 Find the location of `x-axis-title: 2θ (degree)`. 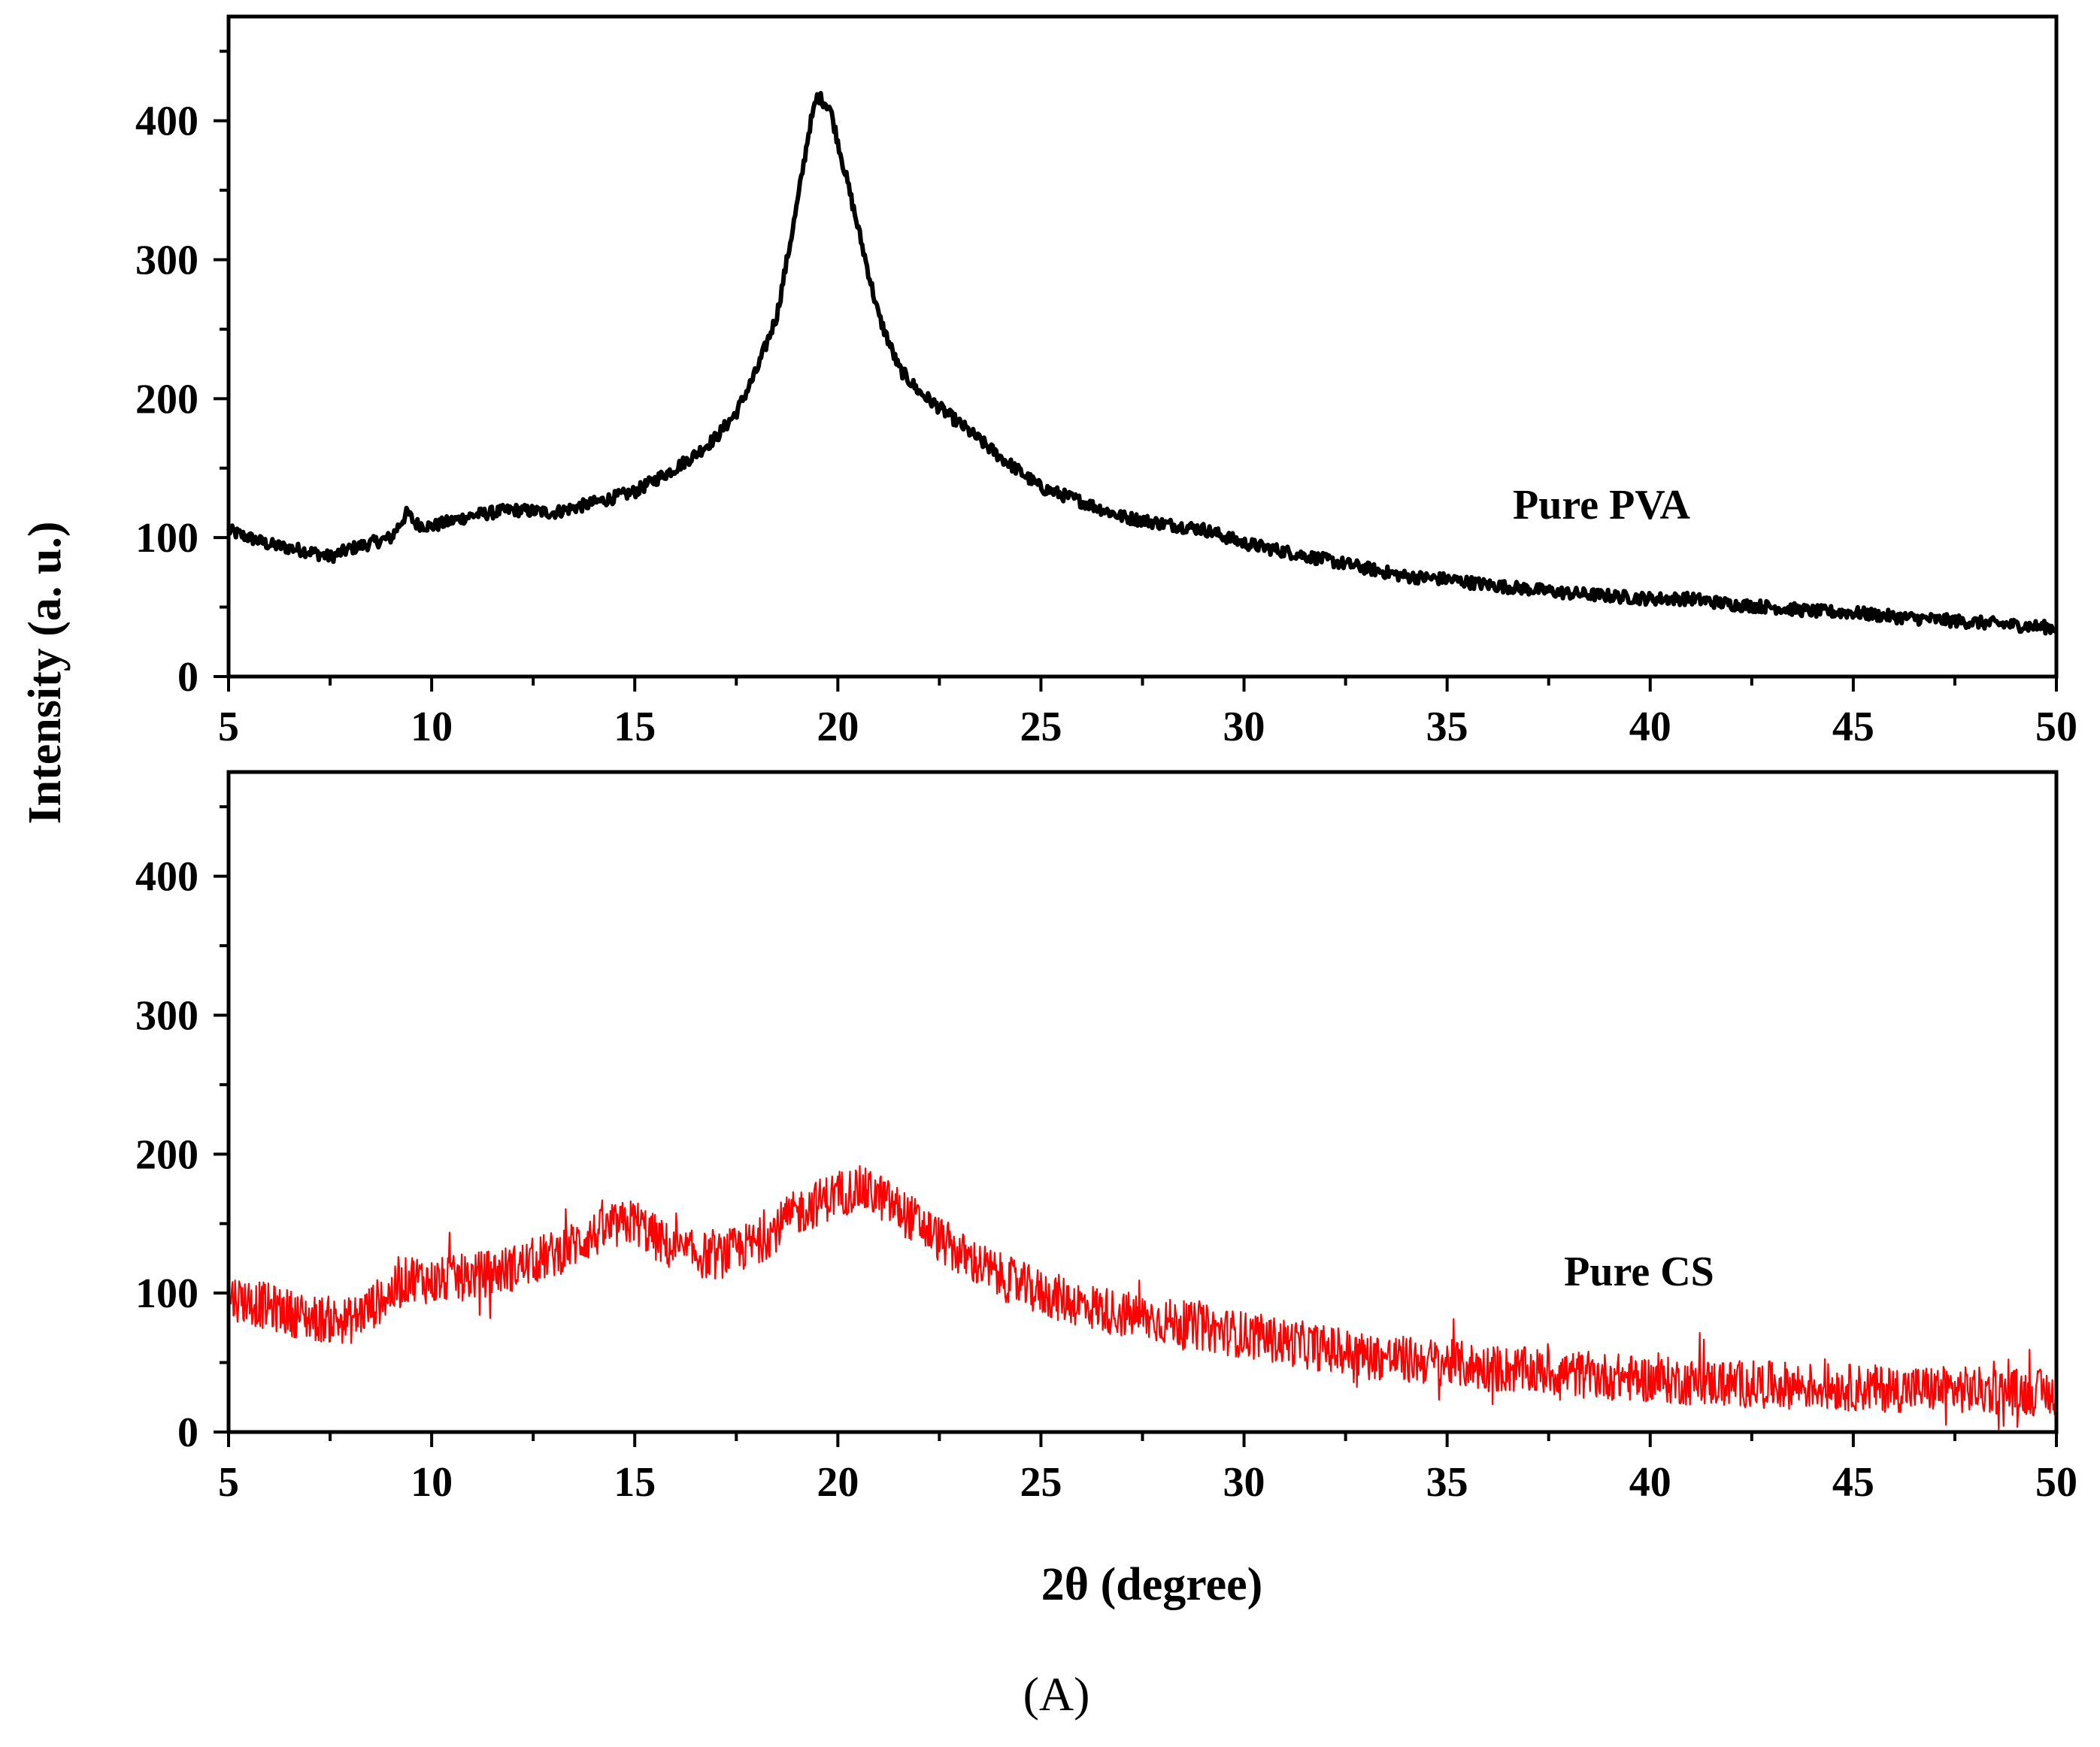

x-axis-title: 2θ (degree) is located at coordinates (1152, 1584).